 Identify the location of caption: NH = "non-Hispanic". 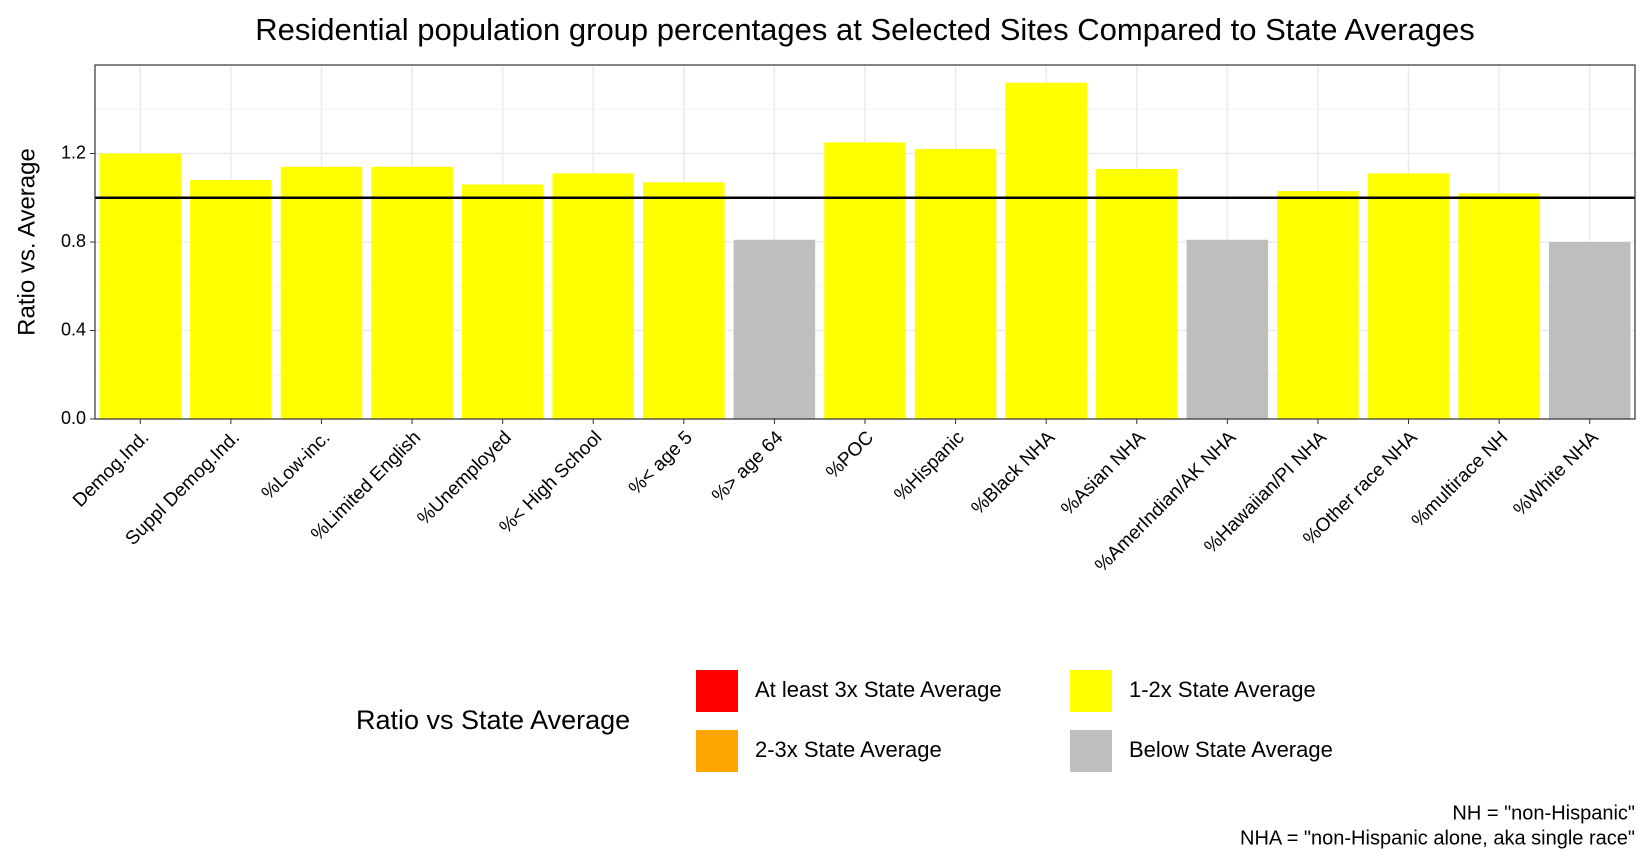
(1543, 813).